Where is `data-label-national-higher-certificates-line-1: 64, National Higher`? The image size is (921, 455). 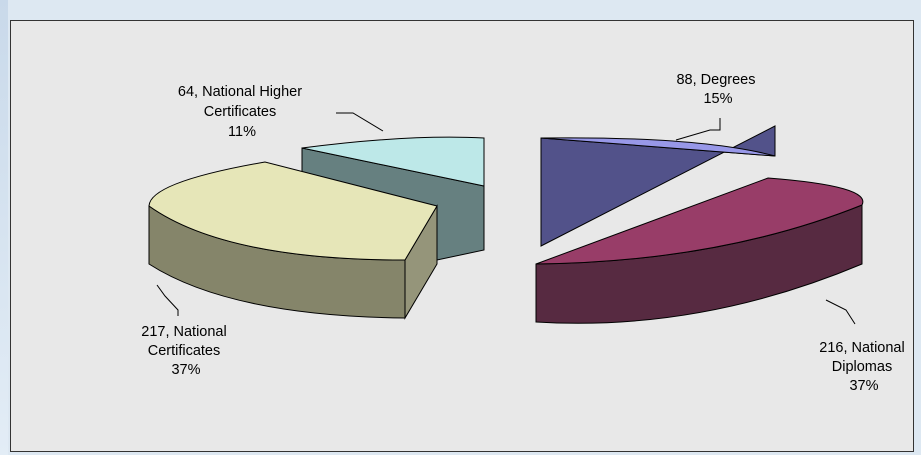 data-label-national-higher-certificates-line-1: 64, National Higher is located at coordinates (240, 92).